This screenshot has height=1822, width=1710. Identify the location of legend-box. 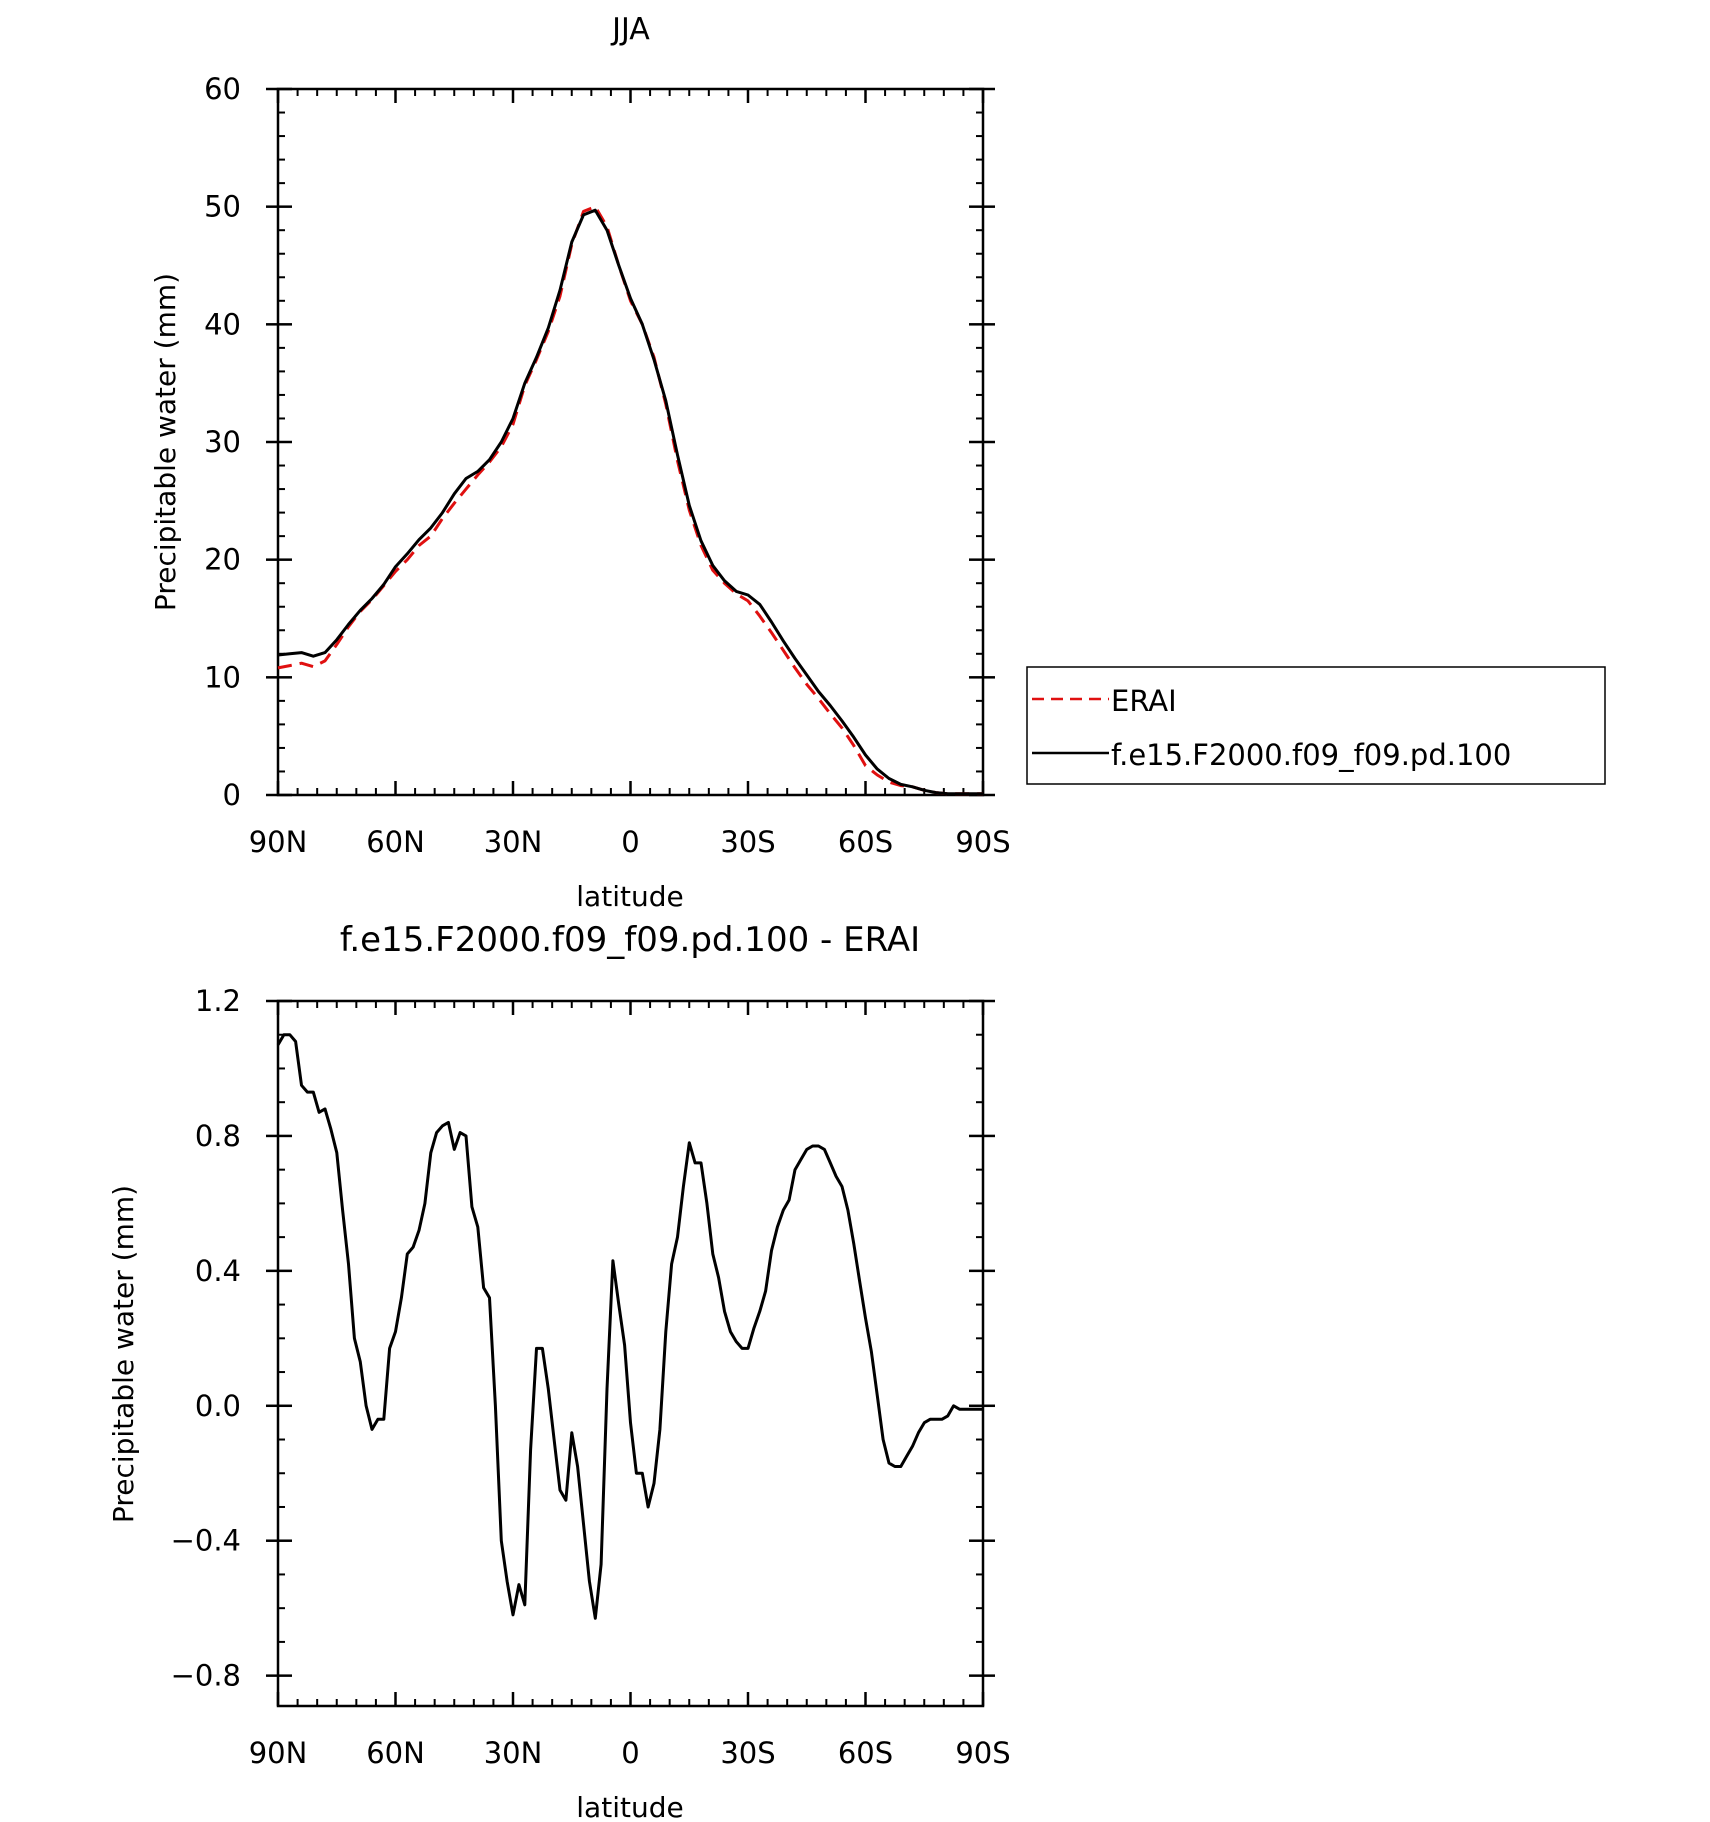
(1316, 725).